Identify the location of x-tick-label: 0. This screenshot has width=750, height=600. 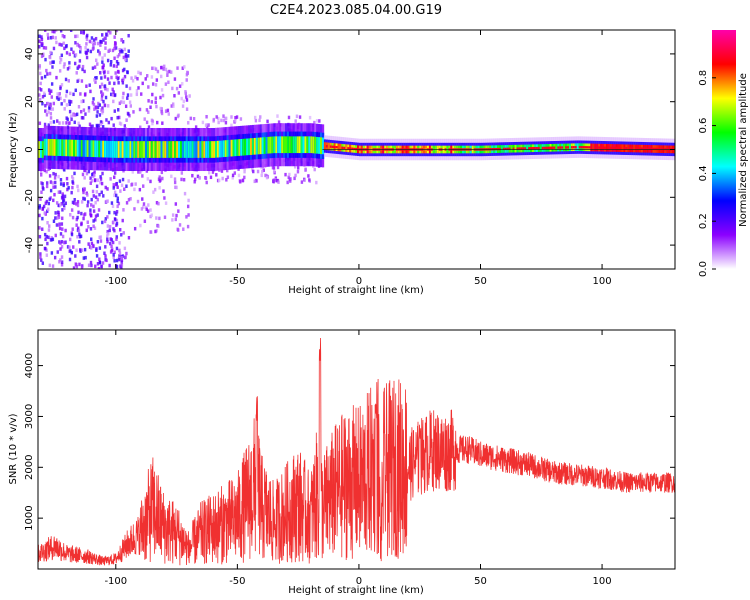
(359, 281).